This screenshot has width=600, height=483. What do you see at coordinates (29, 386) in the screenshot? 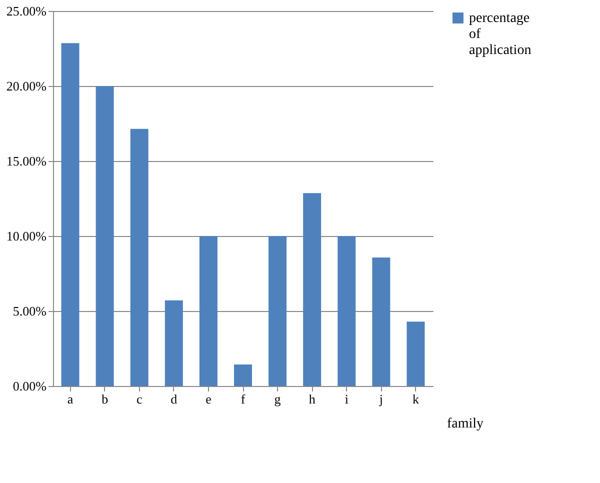
I see `y-tick-label: 0.00%` at bounding box center [29, 386].